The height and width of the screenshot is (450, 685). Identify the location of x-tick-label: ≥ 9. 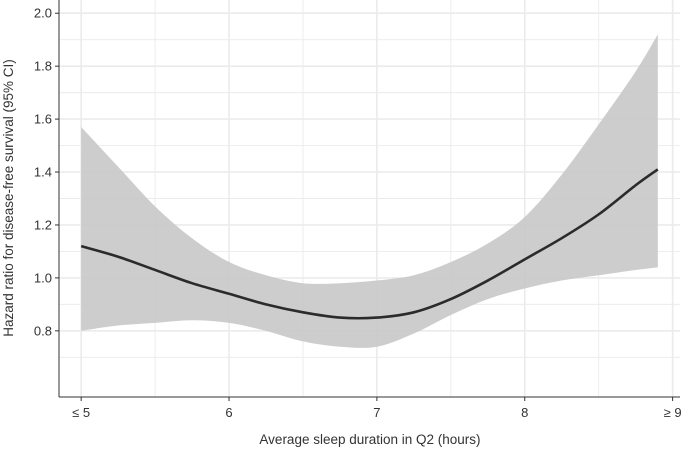
(673, 412).